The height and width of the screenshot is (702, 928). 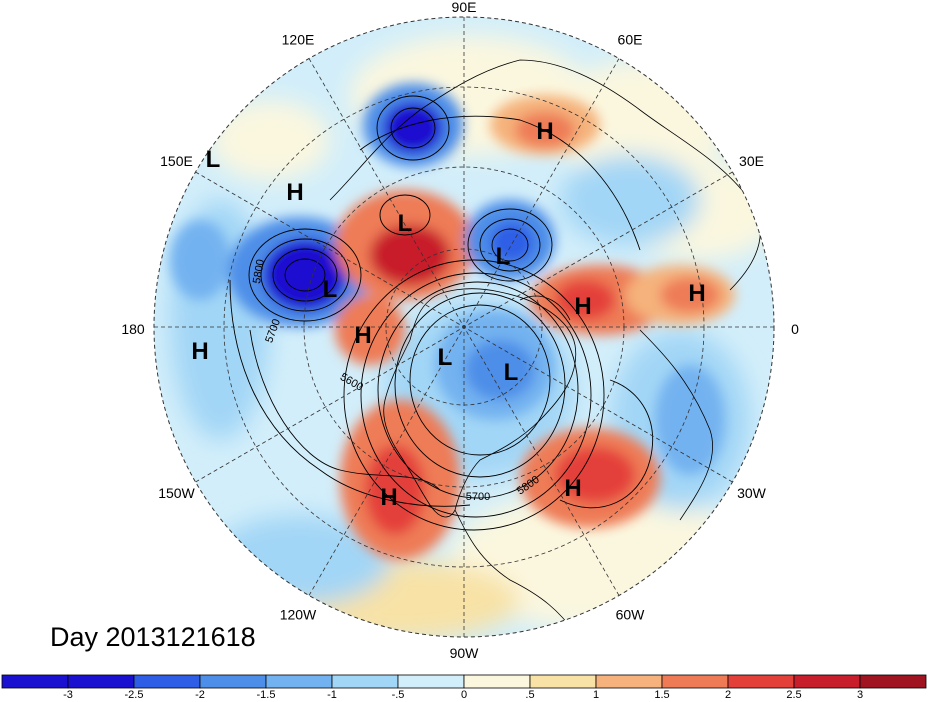 What do you see at coordinates (68, 695) in the screenshot?
I see `colorbar-tick-label: -3` at bounding box center [68, 695].